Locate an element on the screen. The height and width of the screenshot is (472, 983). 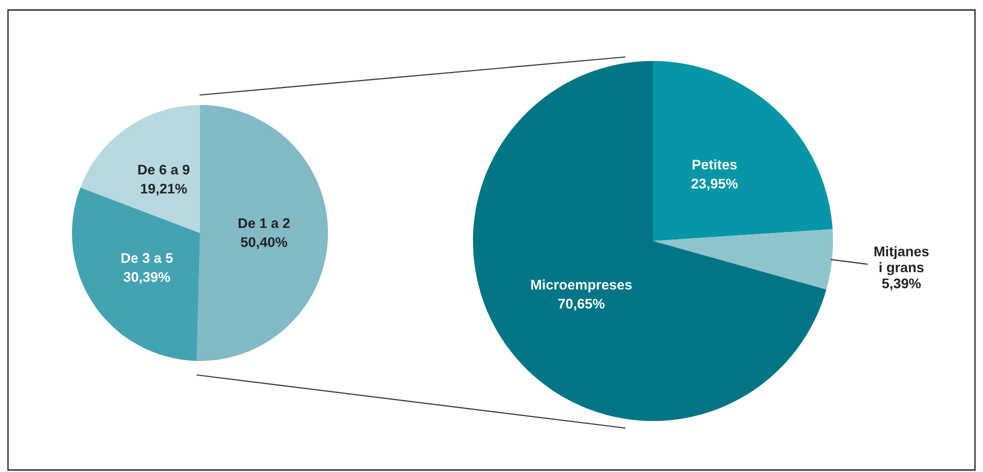
data-label: 23,95% is located at coordinates (714, 184).